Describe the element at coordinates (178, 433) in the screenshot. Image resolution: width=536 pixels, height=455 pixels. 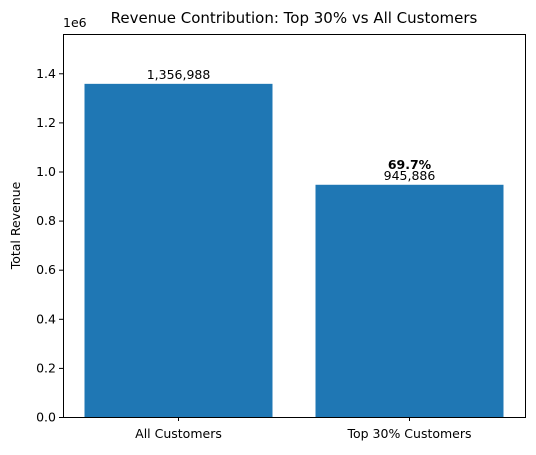
I see `x-tick-label: All Customers` at that location.